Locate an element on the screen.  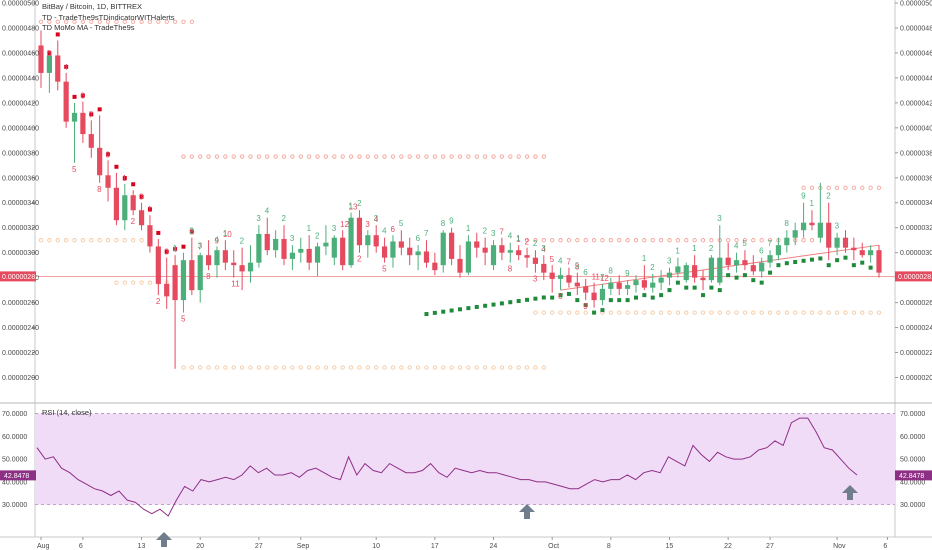
rsi-tick-label-left: 60.0000 is located at coordinates (14, 437).